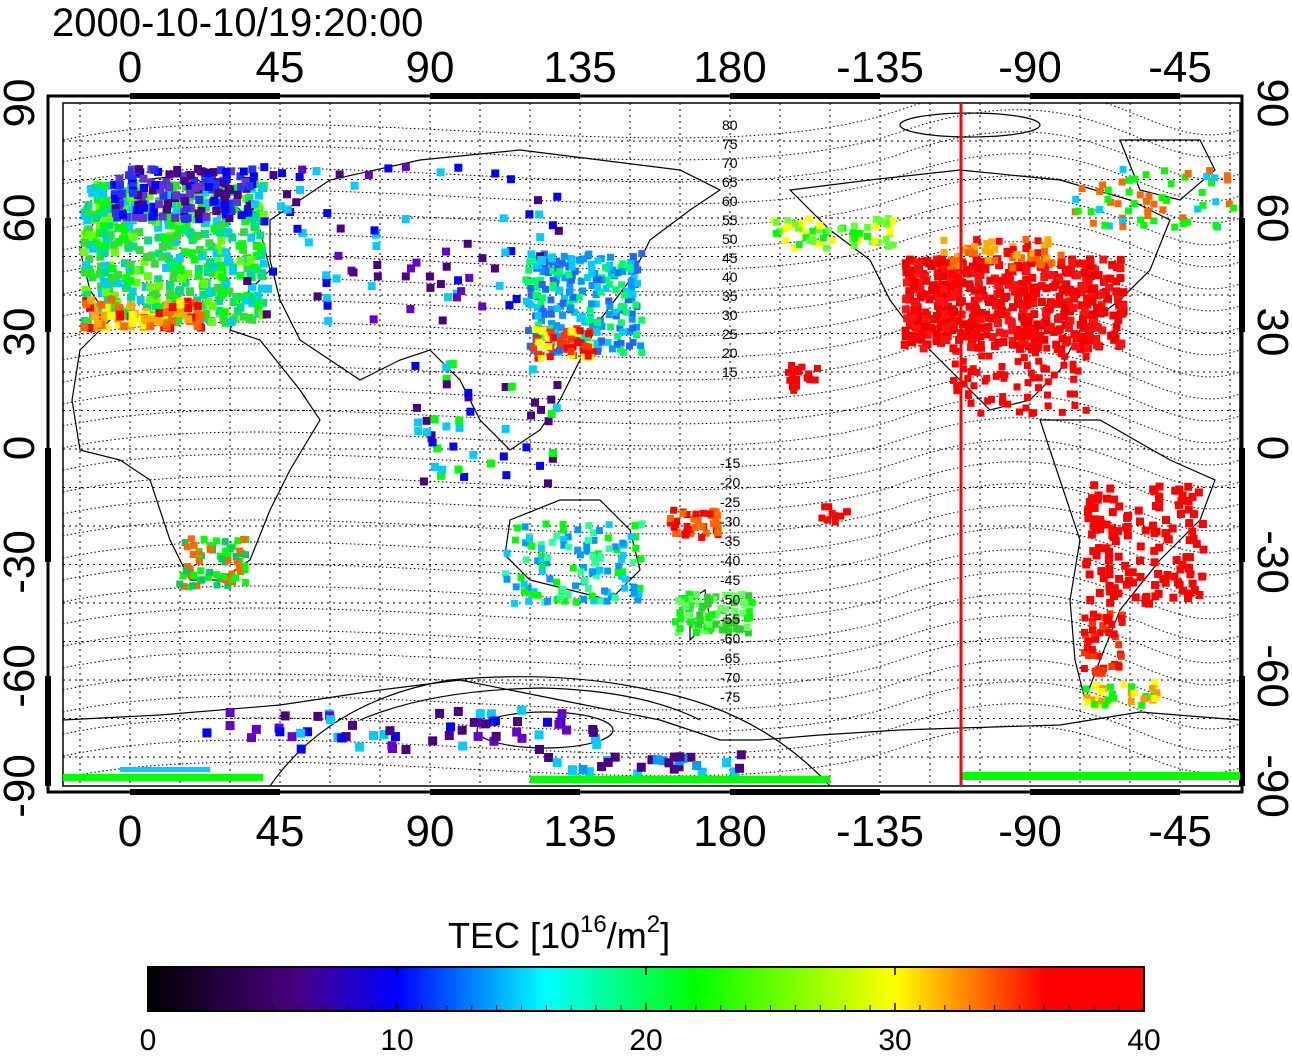  I want to click on mlat-label: 55, so click(730, 220).